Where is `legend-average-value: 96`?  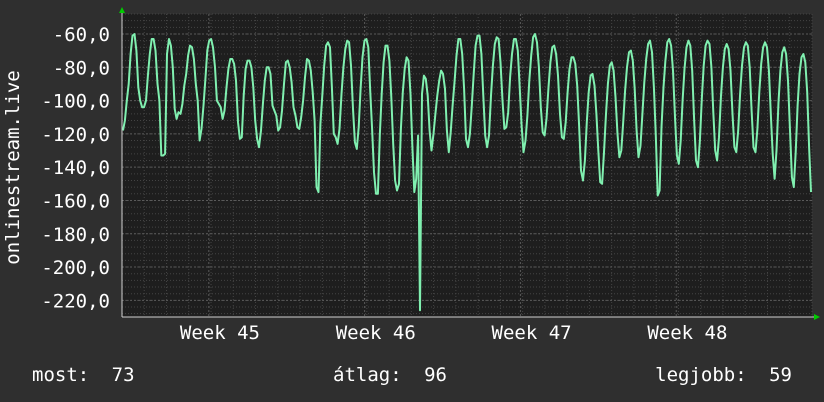
legend-average-value: 96 is located at coordinates (435, 375).